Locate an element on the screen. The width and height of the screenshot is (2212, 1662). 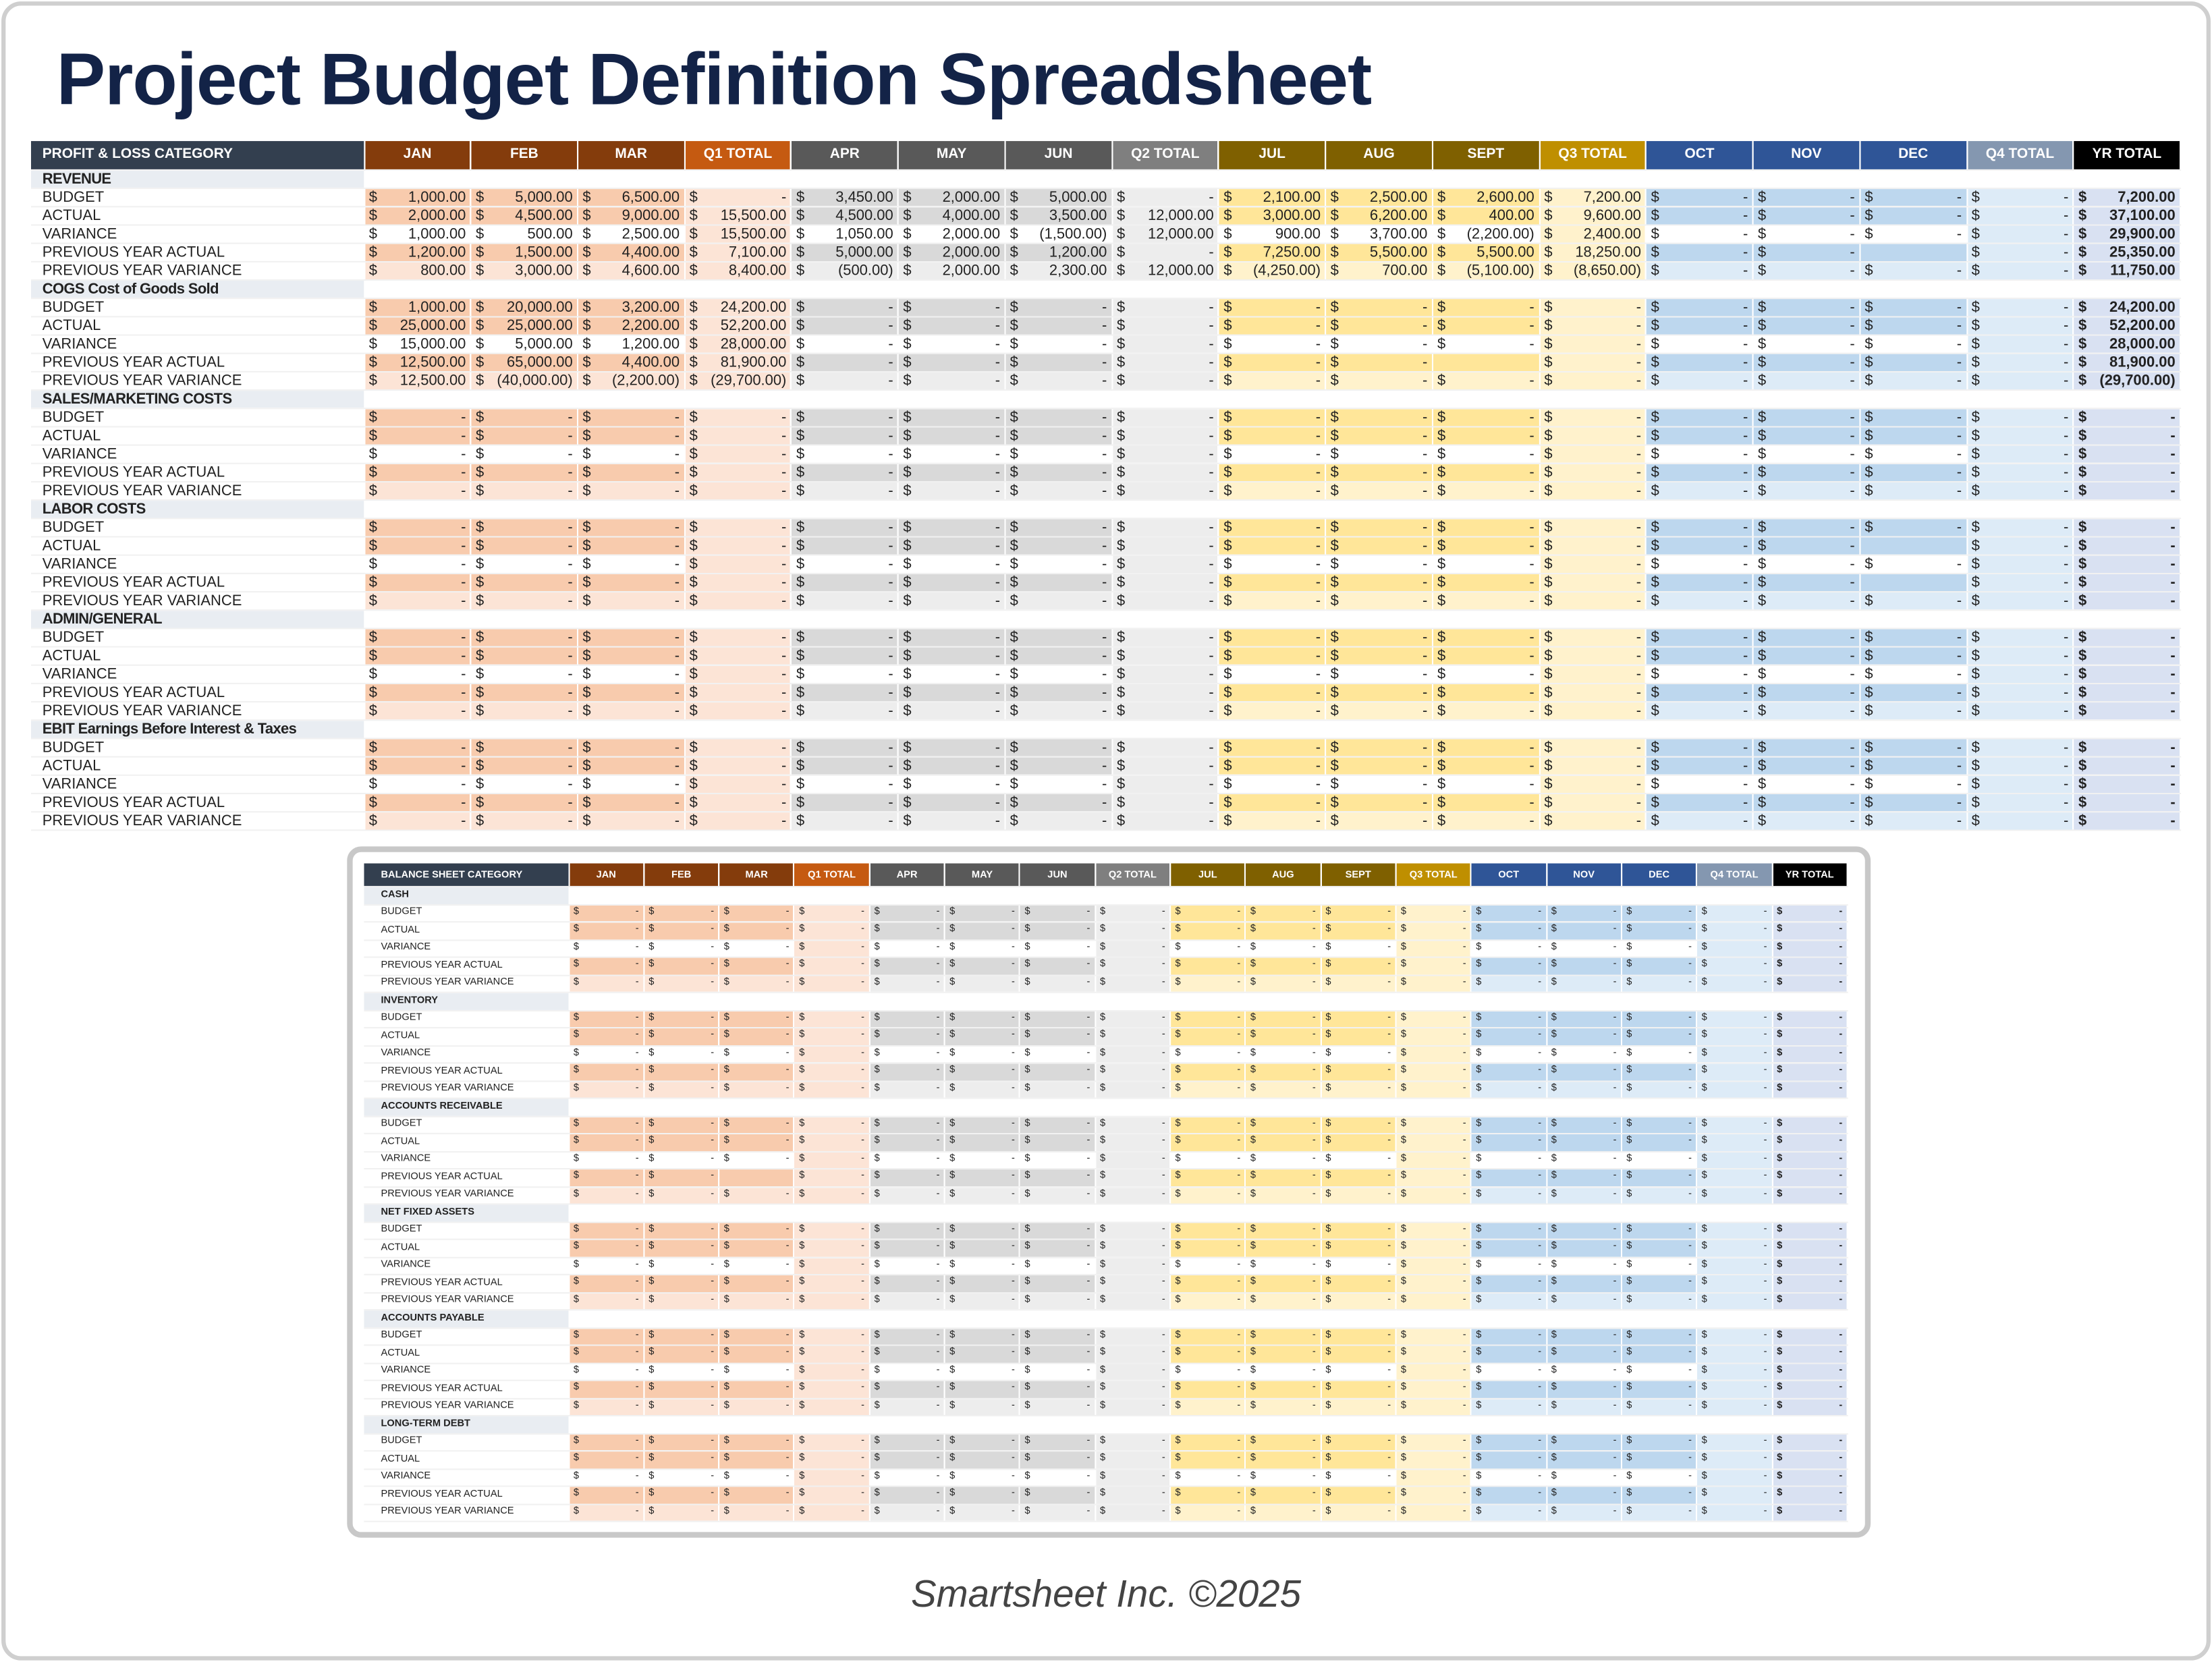
value-cell: $1,200.00 is located at coordinates (1059, 252).